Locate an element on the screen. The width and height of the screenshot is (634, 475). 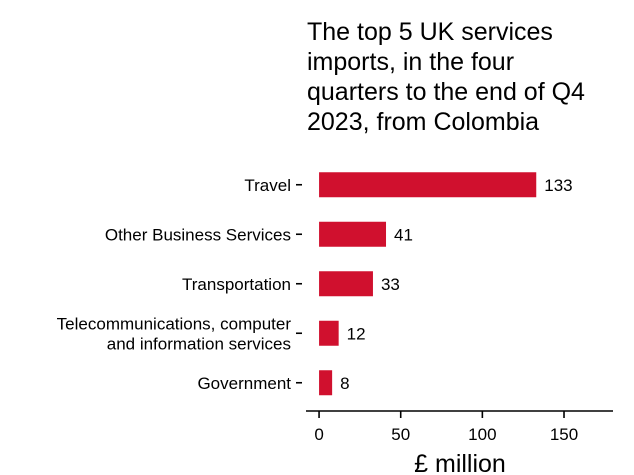
data-label: 8 is located at coordinates (344, 383).